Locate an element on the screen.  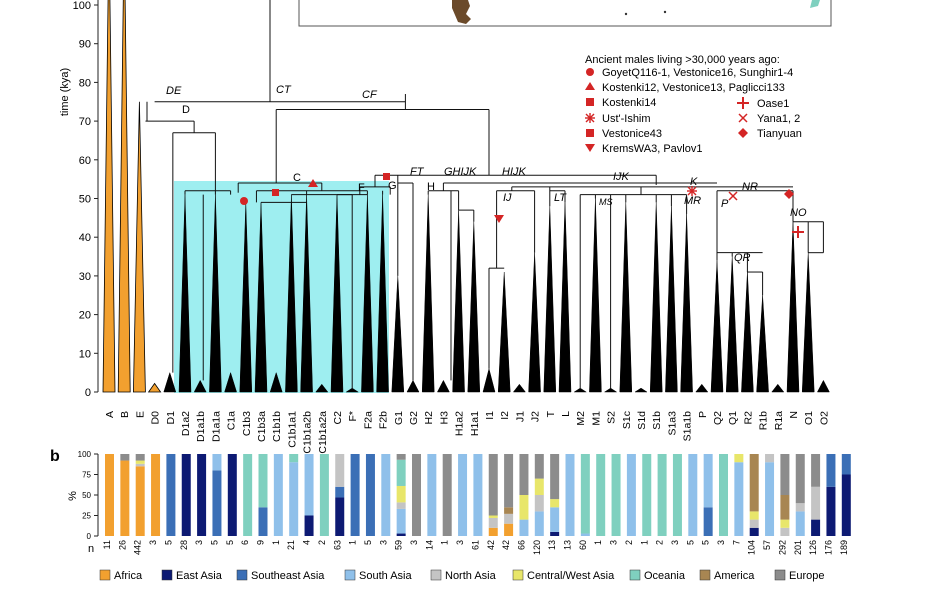
region-legend-label: Europe is located at coordinates (806, 576).